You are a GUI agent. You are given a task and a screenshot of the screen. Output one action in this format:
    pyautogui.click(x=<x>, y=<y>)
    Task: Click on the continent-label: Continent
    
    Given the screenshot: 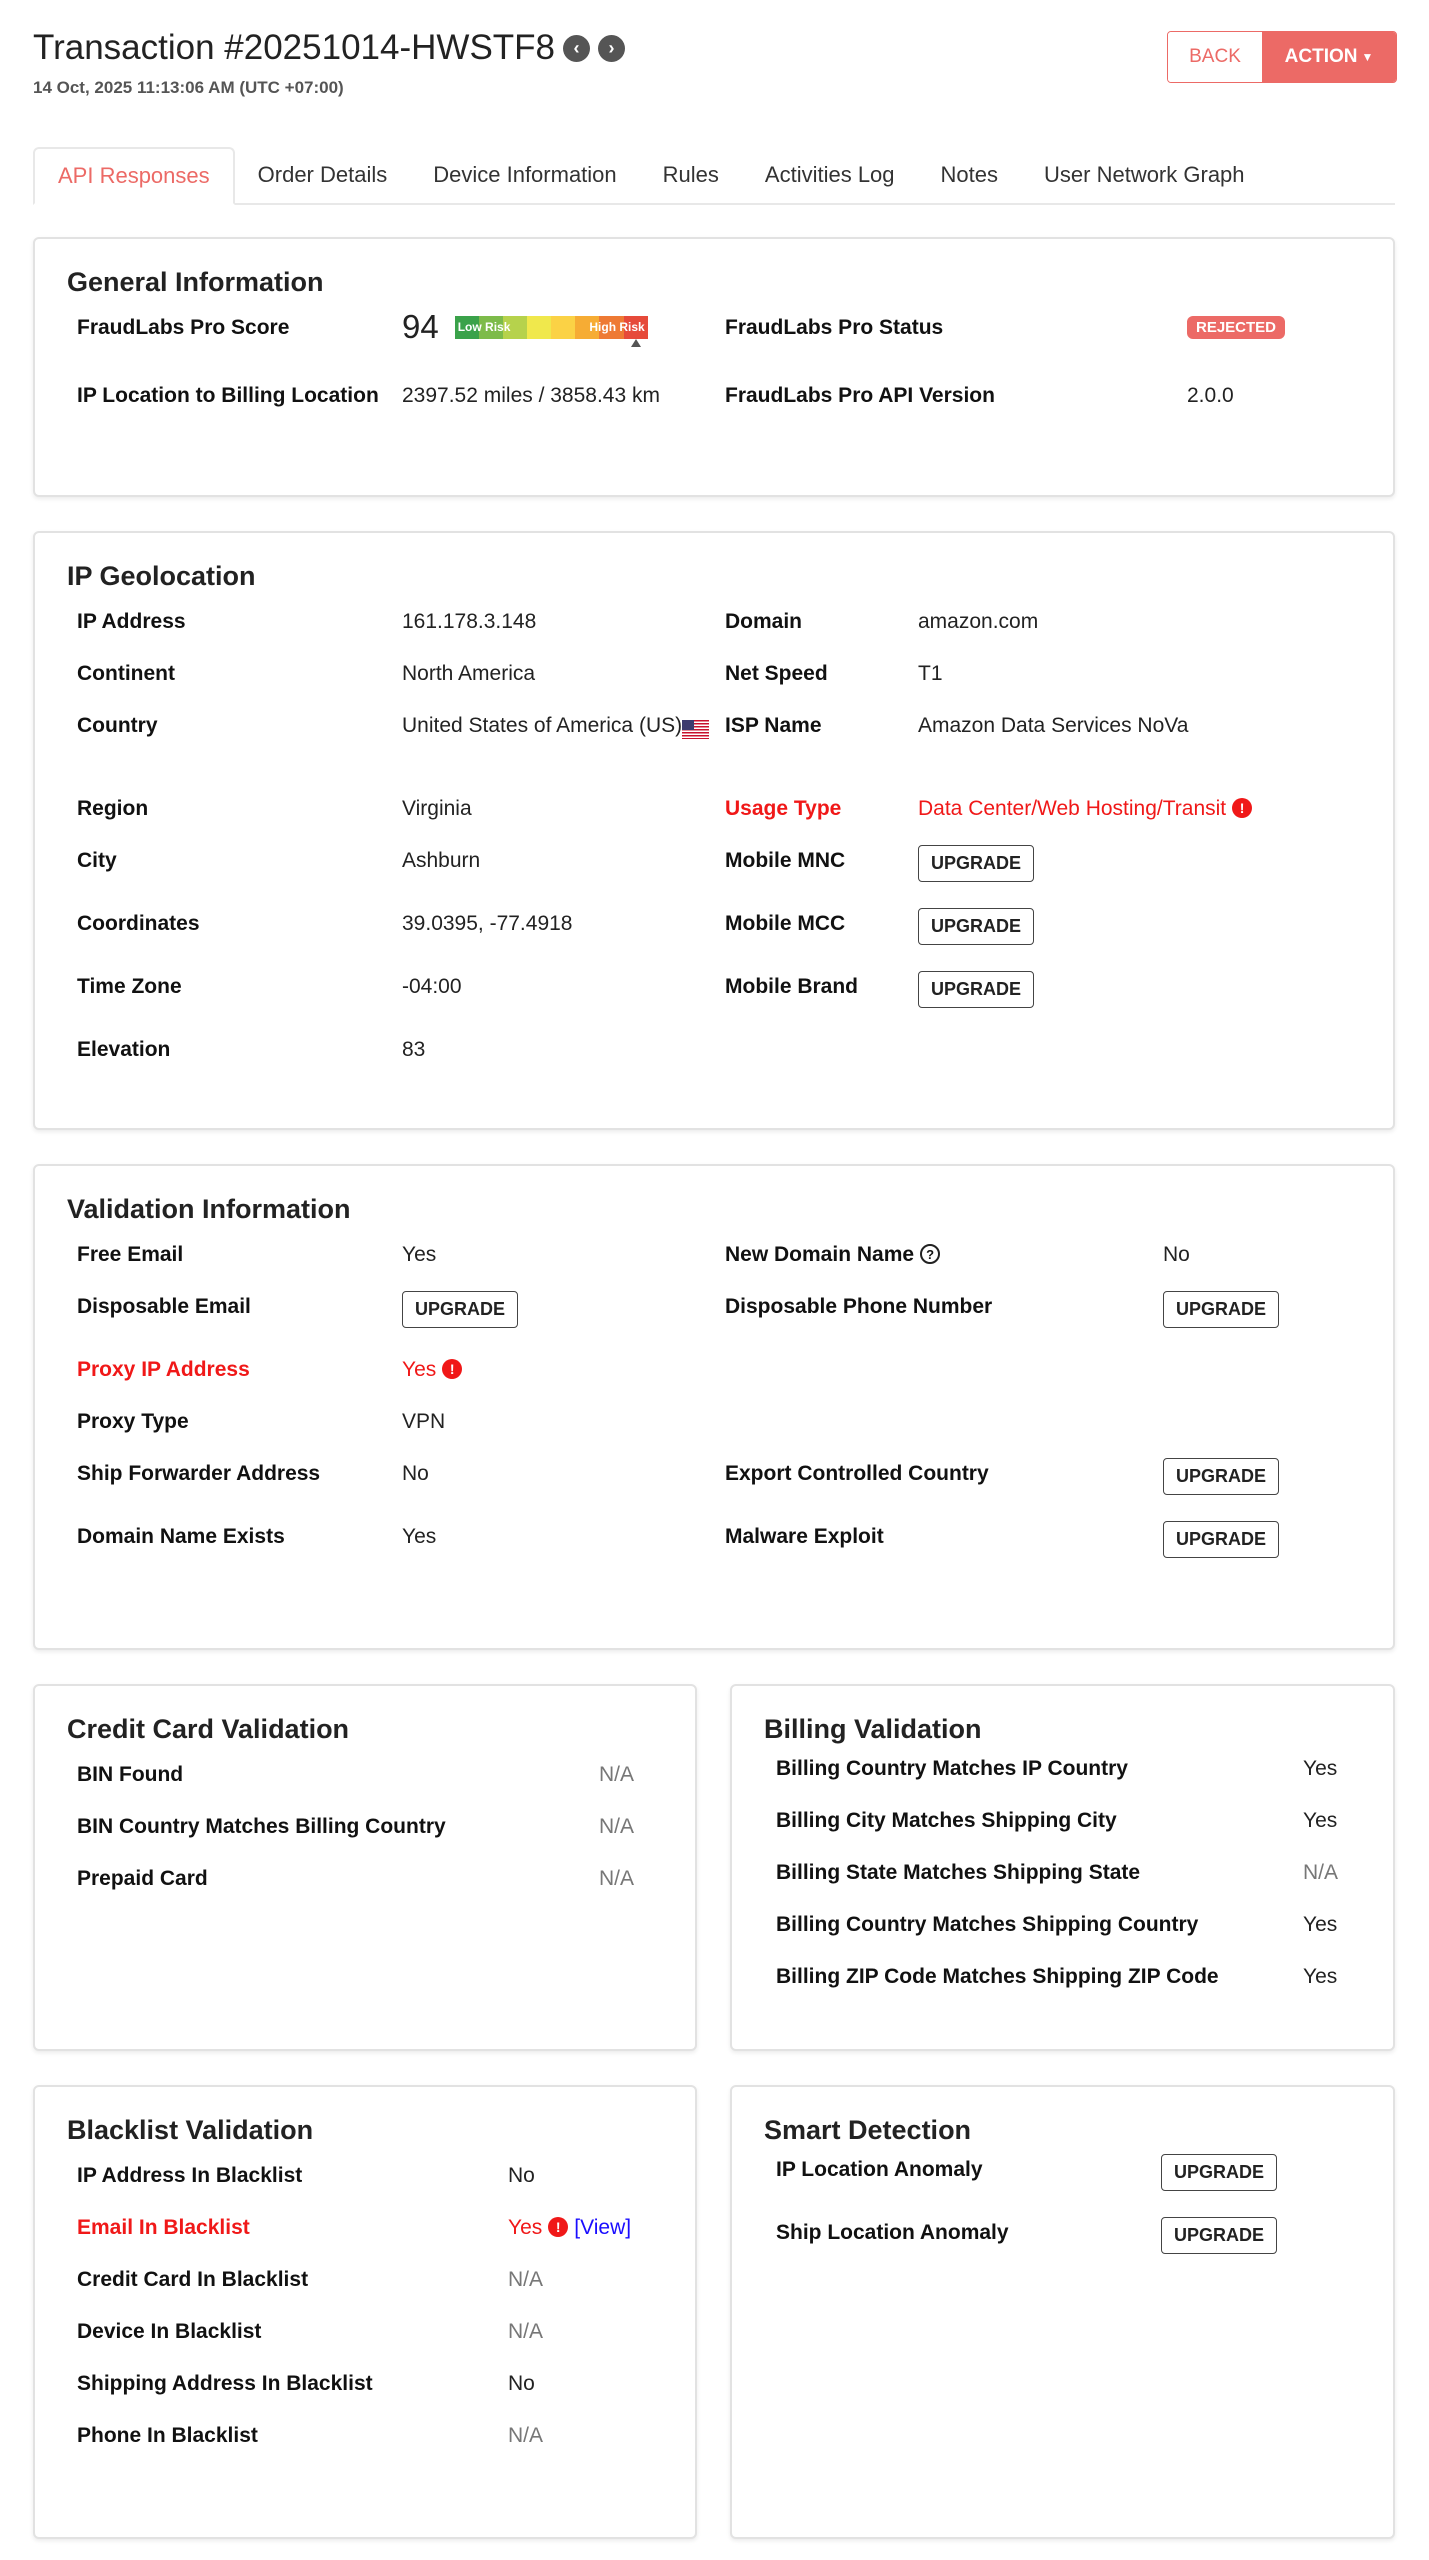 What is the action you would take?
    pyautogui.click(x=126, y=673)
    